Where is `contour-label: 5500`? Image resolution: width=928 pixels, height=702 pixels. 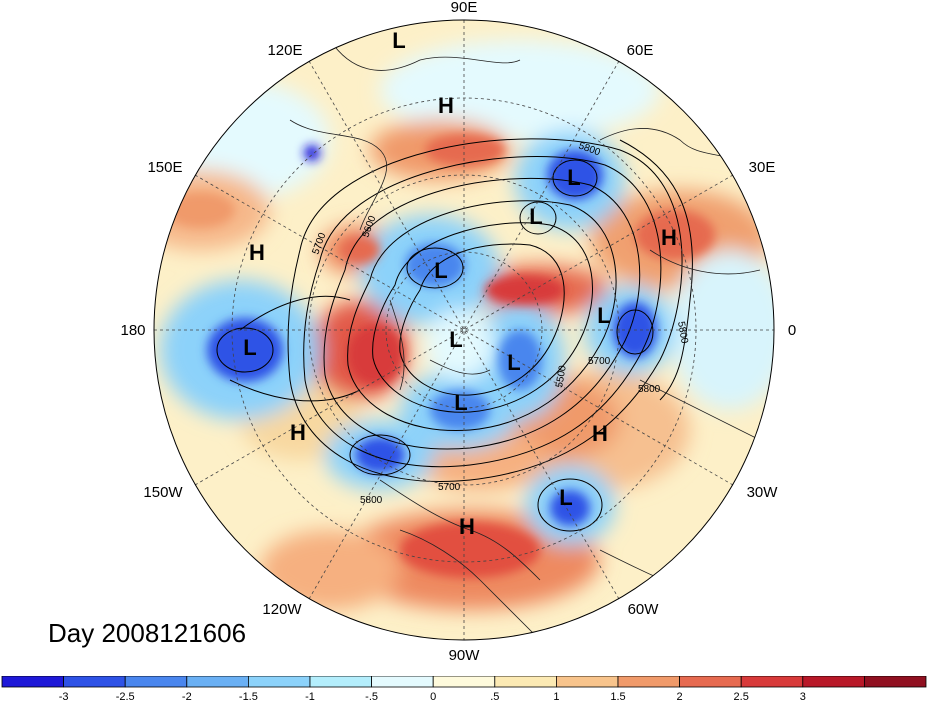
contour-label: 5500 is located at coordinates (561, 376).